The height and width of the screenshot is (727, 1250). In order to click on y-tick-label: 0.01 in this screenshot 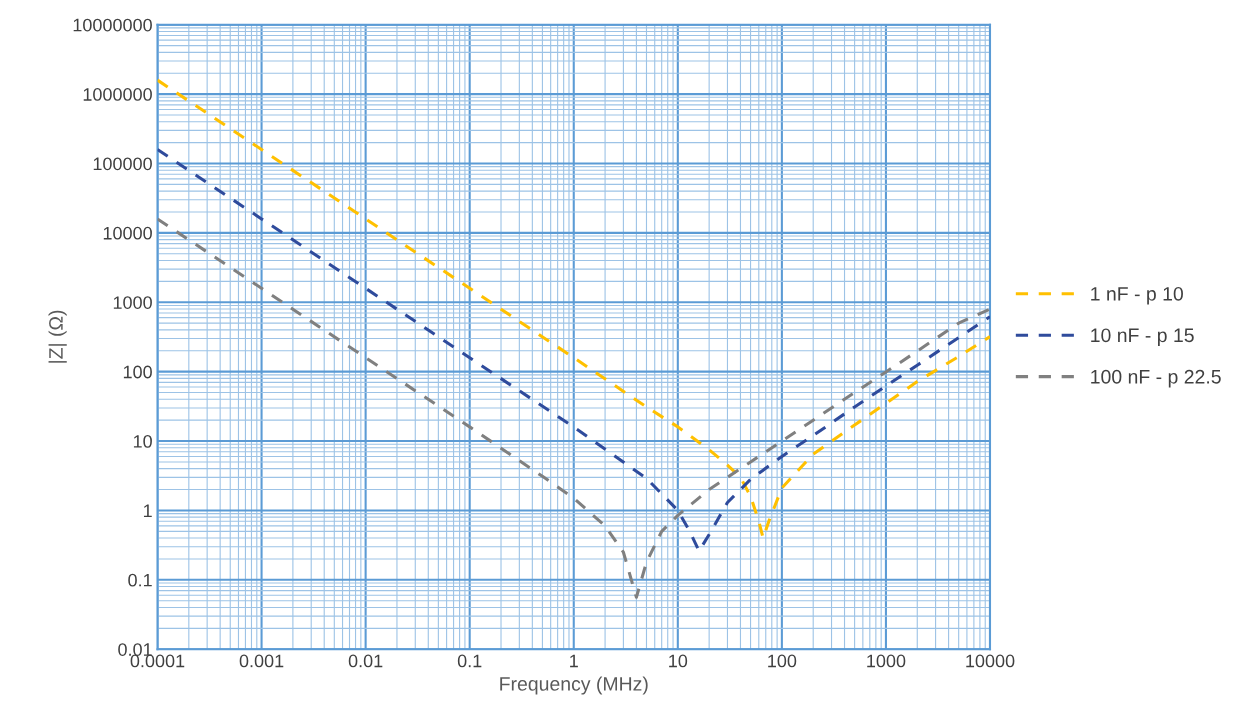, I will do `click(135, 649)`.